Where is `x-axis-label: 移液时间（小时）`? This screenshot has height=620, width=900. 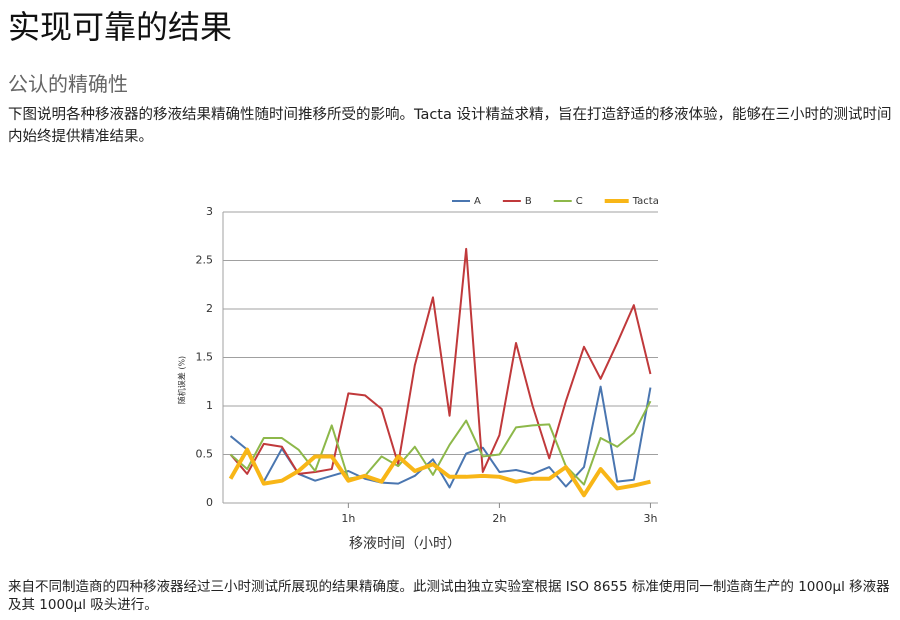
x-axis-label: 移液时间（小时） is located at coordinates (405, 544).